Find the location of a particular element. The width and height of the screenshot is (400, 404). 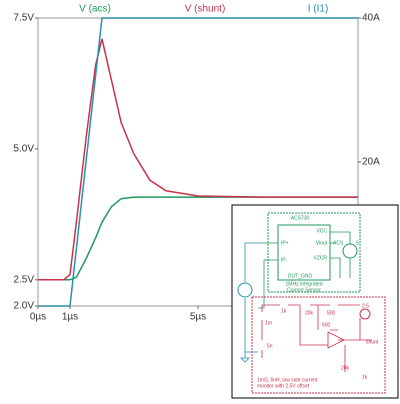

current-source is located at coordinates (251, 302).